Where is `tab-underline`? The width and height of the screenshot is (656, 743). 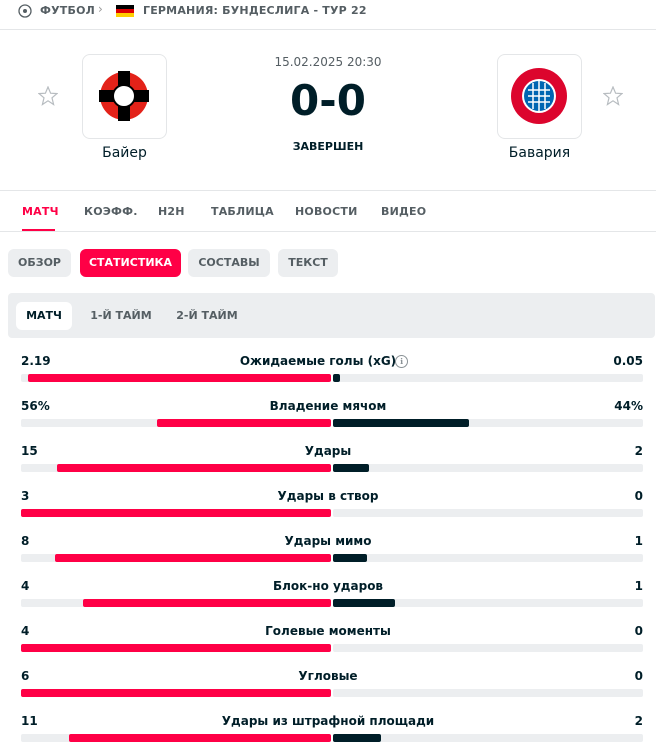
tab-underline is located at coordinates (38, 230).